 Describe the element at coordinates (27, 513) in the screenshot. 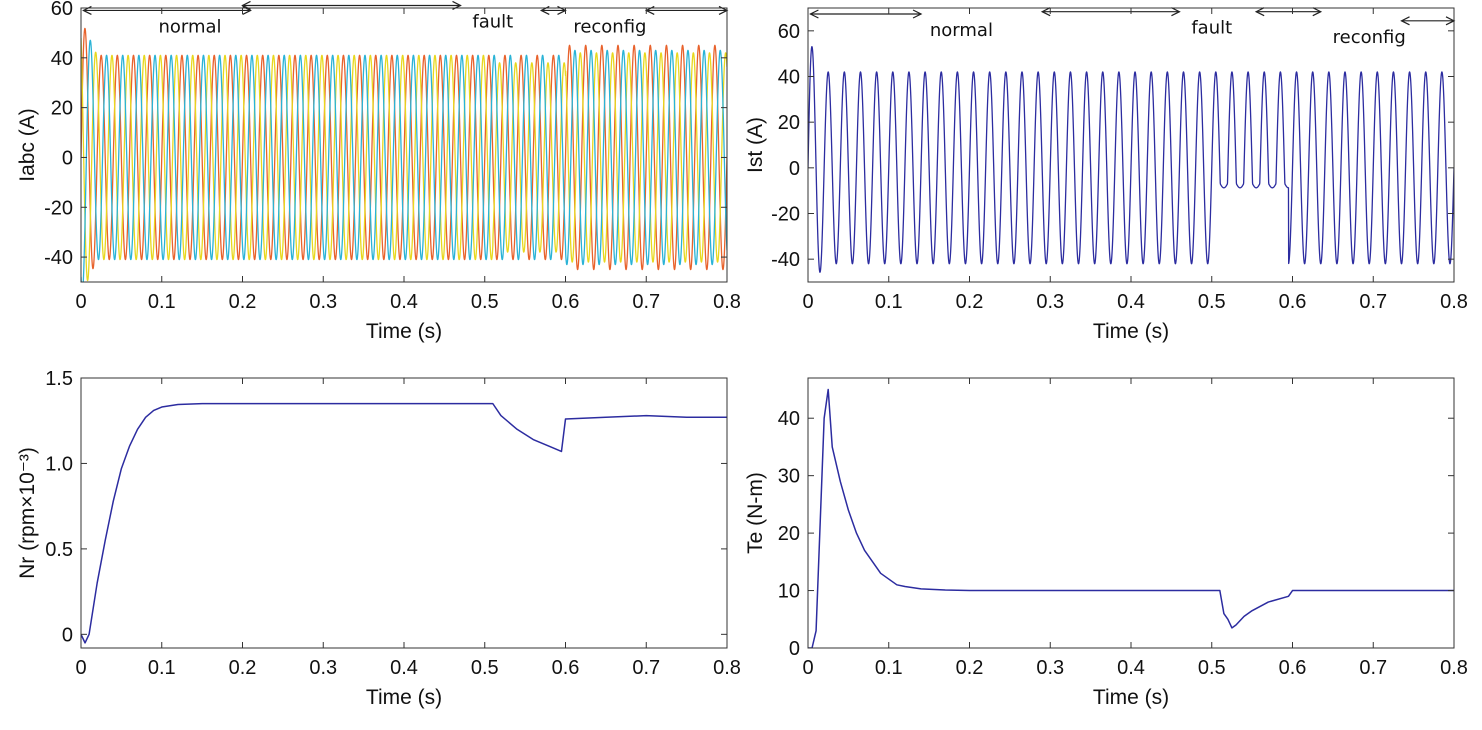

I see `y-axis-title: Nr (rpm×10⁻³)` at that location.